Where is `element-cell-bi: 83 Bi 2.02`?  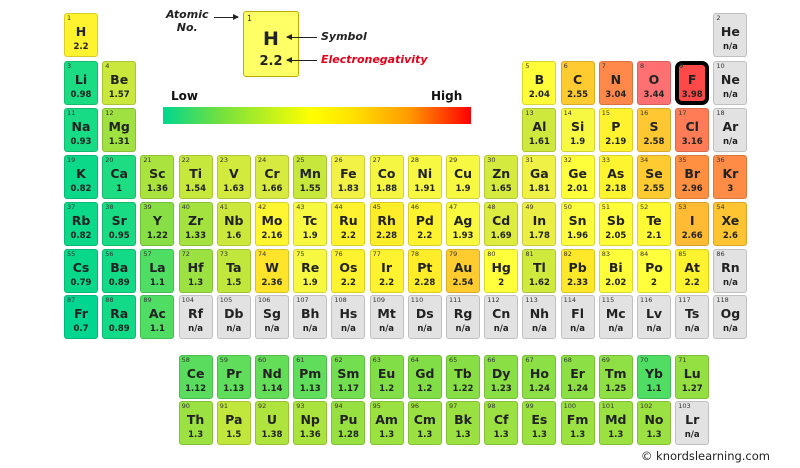
element-cell-bi: 83 Bi 2.02 is located at coordinates (615, 271).